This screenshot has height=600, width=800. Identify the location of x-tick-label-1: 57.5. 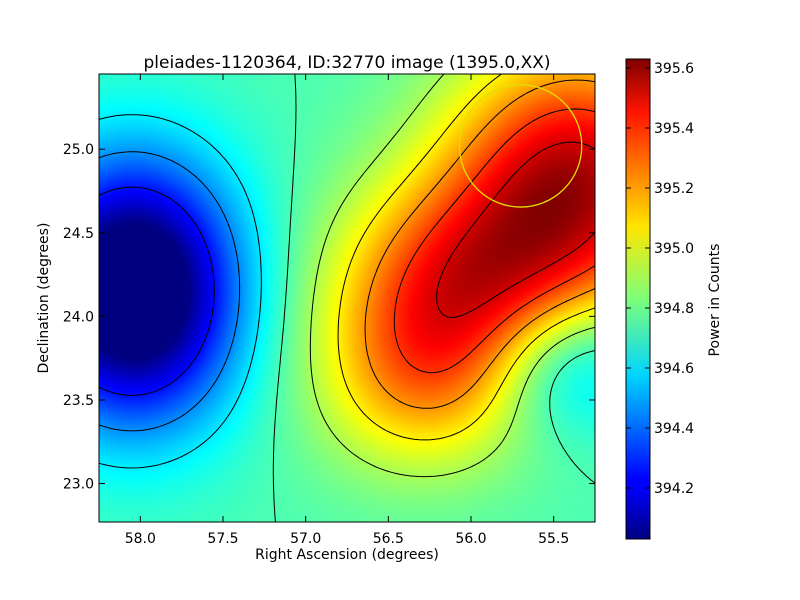
(222, 539).